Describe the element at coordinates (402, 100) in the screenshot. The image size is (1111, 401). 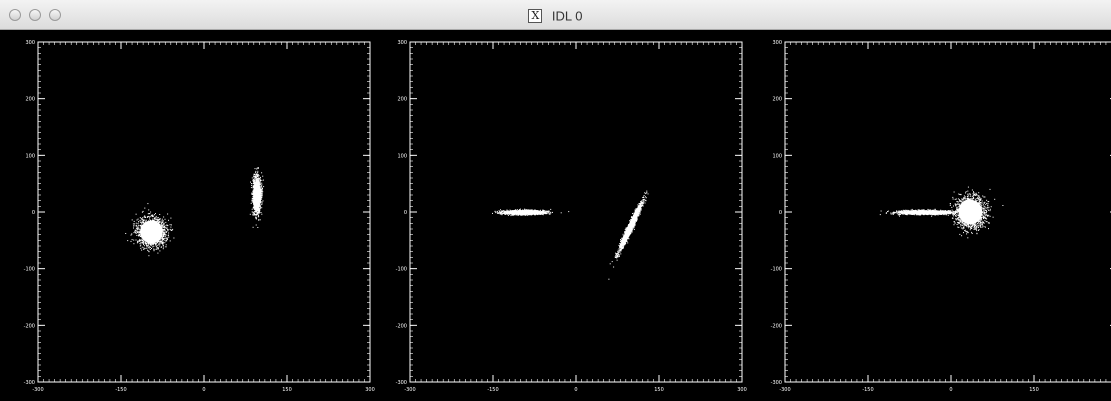
I see `y-tick-label: 200` at that location.